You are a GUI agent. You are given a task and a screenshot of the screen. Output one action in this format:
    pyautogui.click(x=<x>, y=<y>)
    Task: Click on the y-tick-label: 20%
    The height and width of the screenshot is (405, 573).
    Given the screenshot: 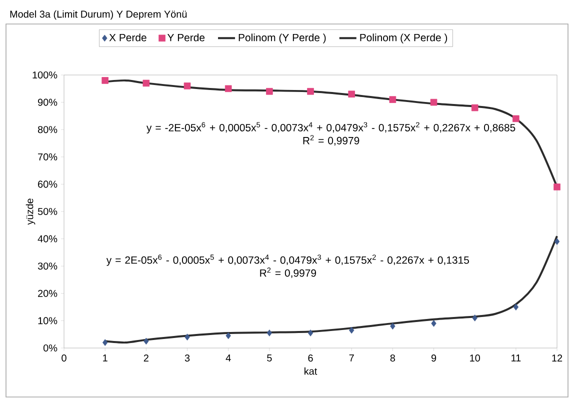 What is the action you would take?
    pyautogui.click(x=48, y=293)
    